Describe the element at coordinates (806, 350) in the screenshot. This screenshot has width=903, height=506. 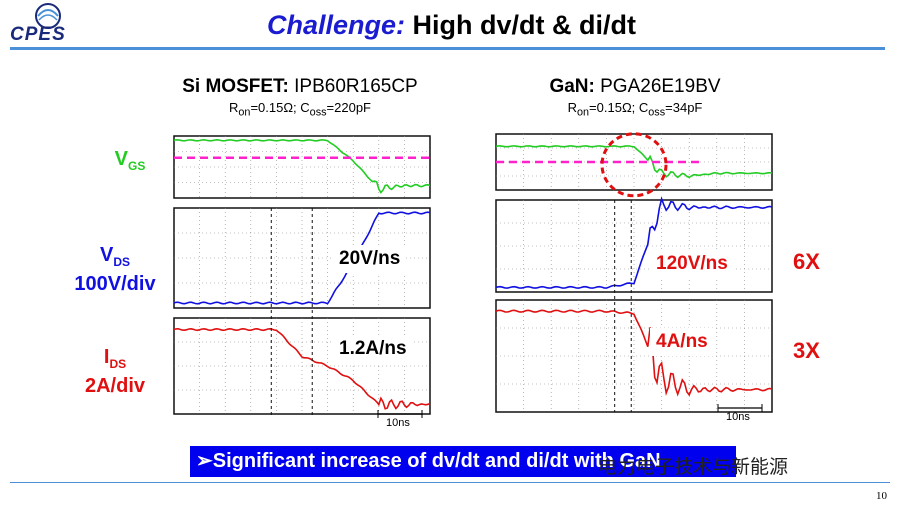
I see `didt-multiplier: 3X` at that location.